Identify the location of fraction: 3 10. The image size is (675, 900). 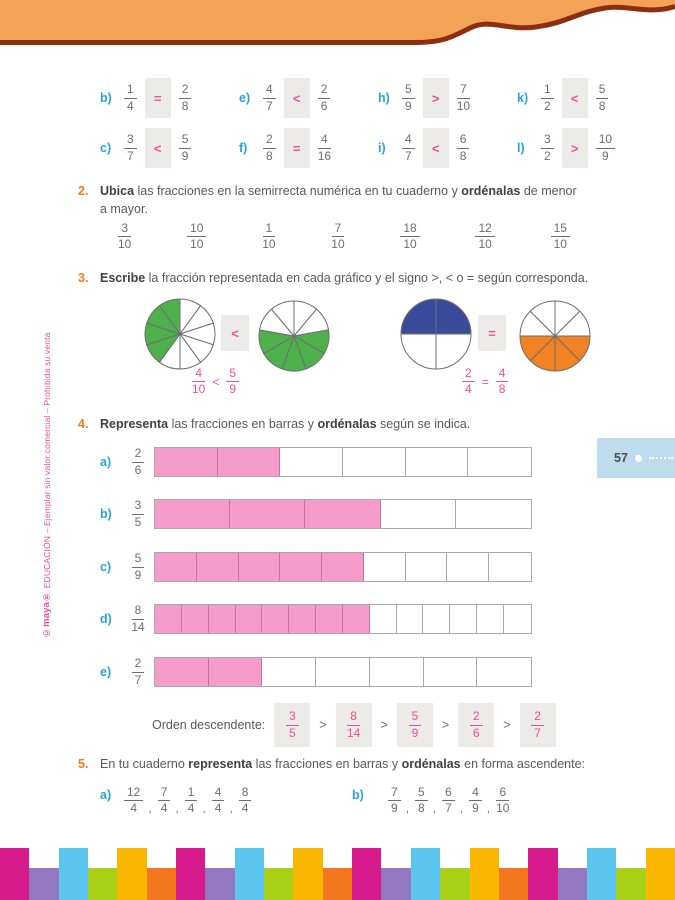
(125, 236).